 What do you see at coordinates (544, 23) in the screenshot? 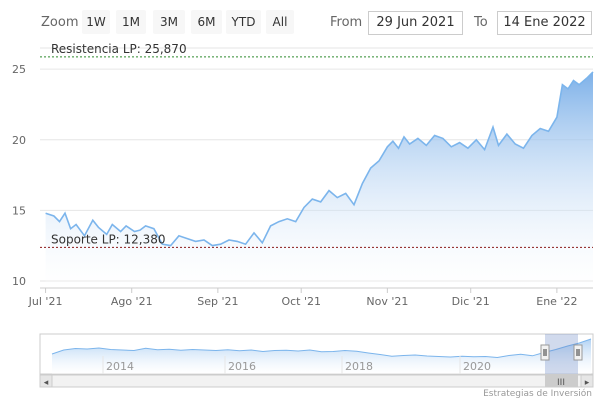
I see `to-date-input: 14 Ene 2022` at bounding box center [544, 23].